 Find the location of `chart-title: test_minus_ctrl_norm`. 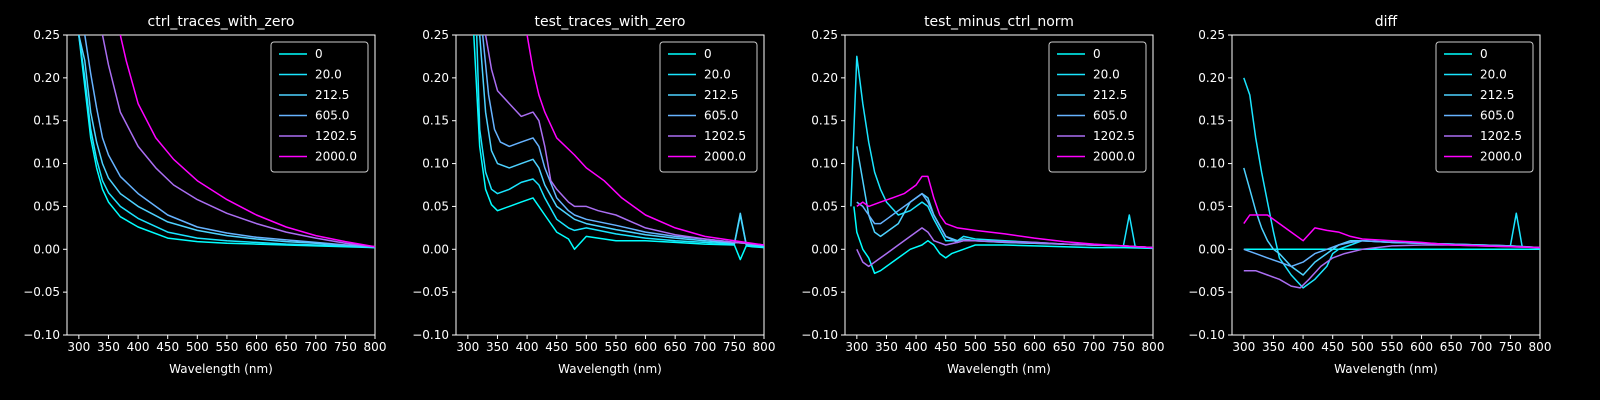

chart-title: test_minus_ctrl_norm is located at coordinates (999, 22).